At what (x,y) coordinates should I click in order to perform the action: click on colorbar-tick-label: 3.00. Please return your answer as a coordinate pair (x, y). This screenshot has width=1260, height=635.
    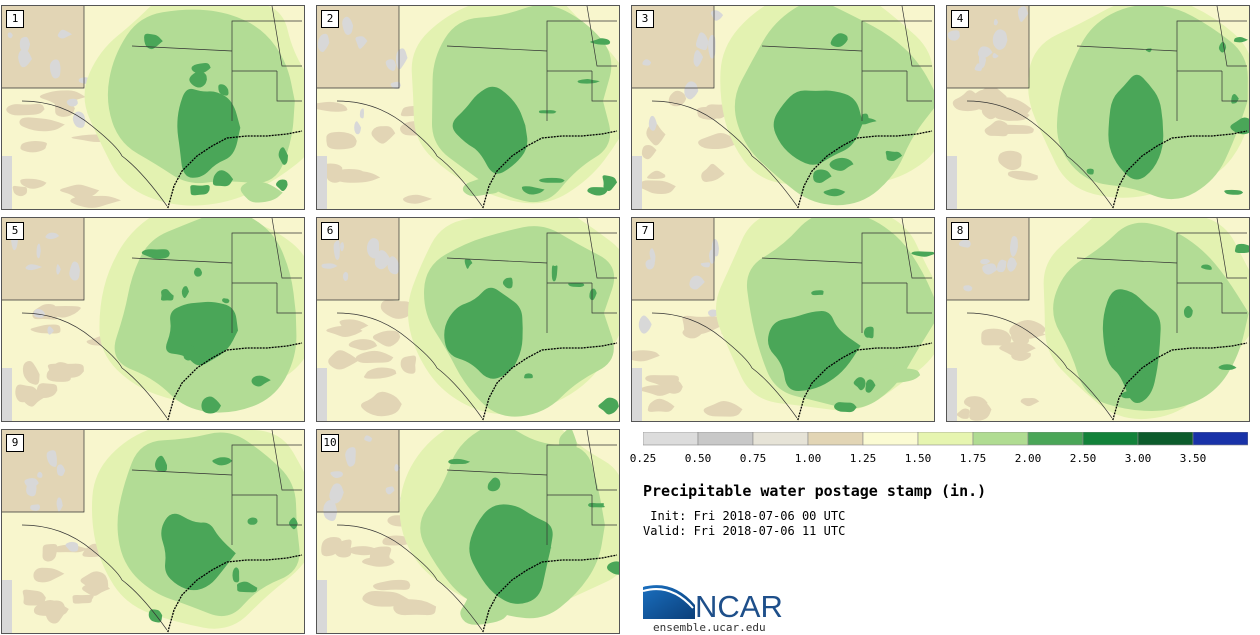
    Looking at the image, I should click on (1138, 458).